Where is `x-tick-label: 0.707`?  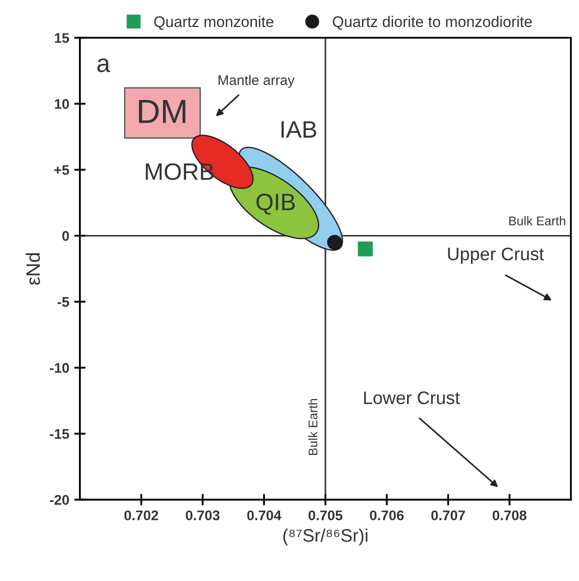
x-tick-label: 0.707 is located at coordinates (448, 515).